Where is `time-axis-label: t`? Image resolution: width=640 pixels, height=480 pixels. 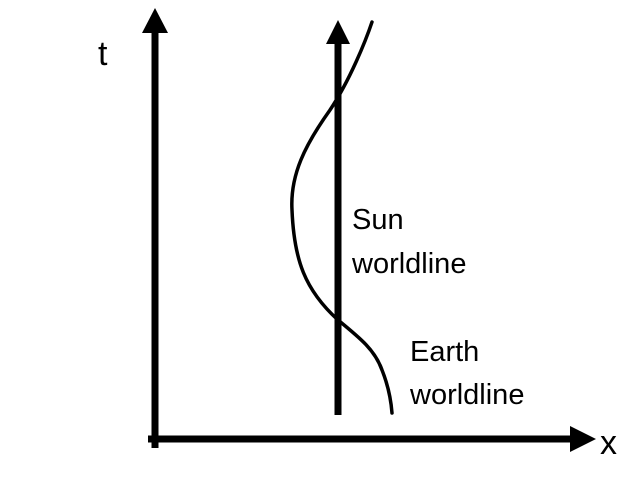
time-axis-label: t is located at coordinates (103, 54).